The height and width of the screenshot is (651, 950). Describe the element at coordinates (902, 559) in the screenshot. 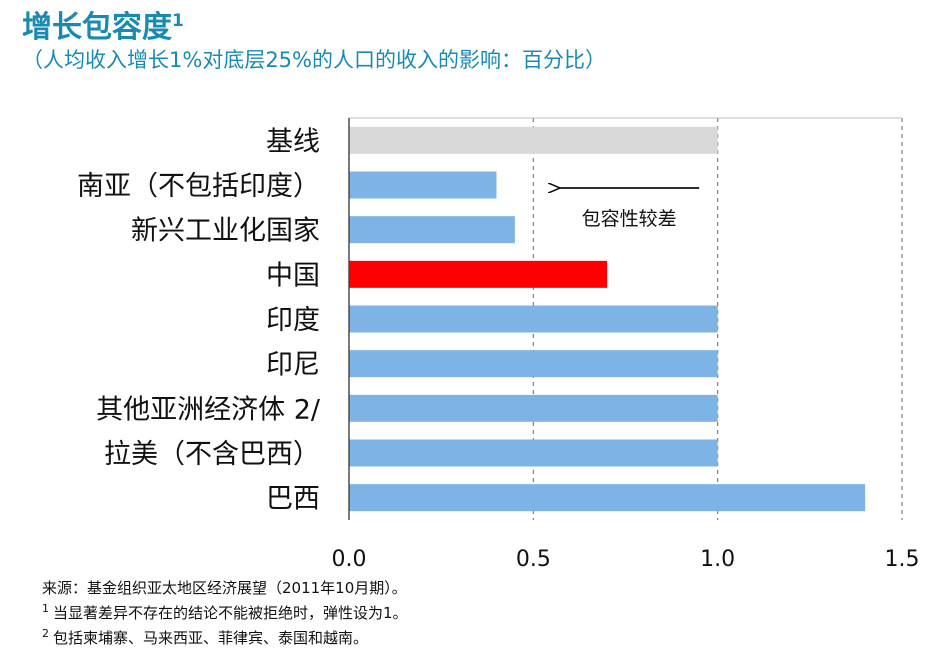

I see `x-tick-label-3: 1.5` at that location.